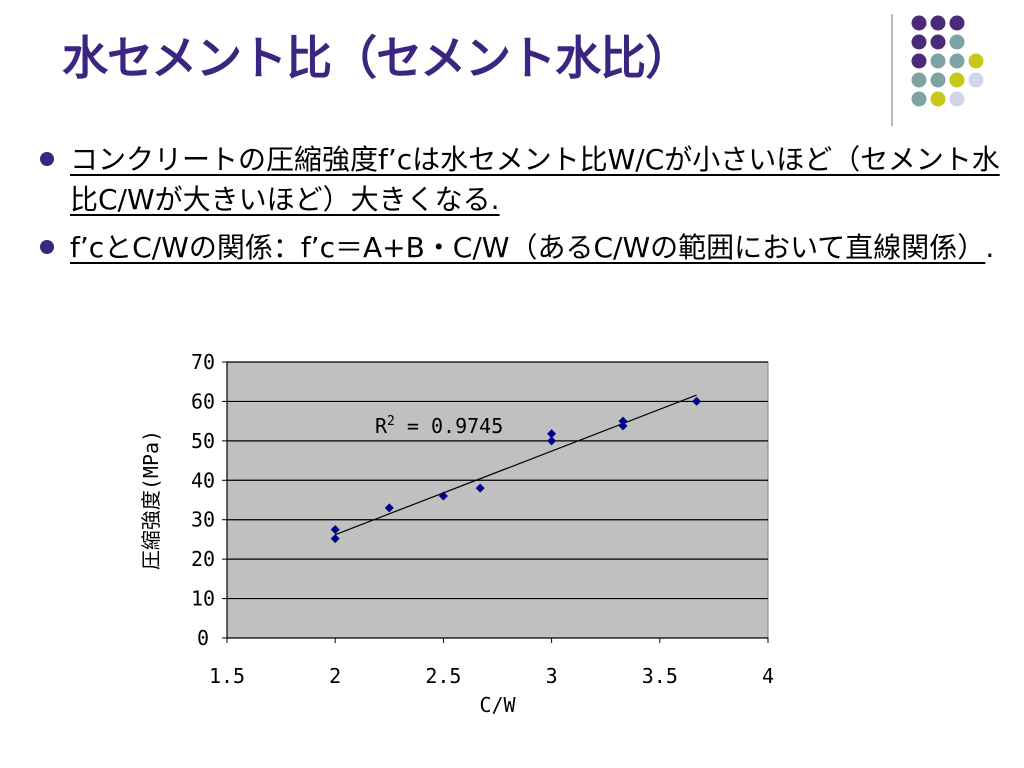 The width and height of the screenshot is (1024, 768). Describe the element at coordinates (660, 676) in the screenshot. I see `x-tick-label: 3.5` at that location.